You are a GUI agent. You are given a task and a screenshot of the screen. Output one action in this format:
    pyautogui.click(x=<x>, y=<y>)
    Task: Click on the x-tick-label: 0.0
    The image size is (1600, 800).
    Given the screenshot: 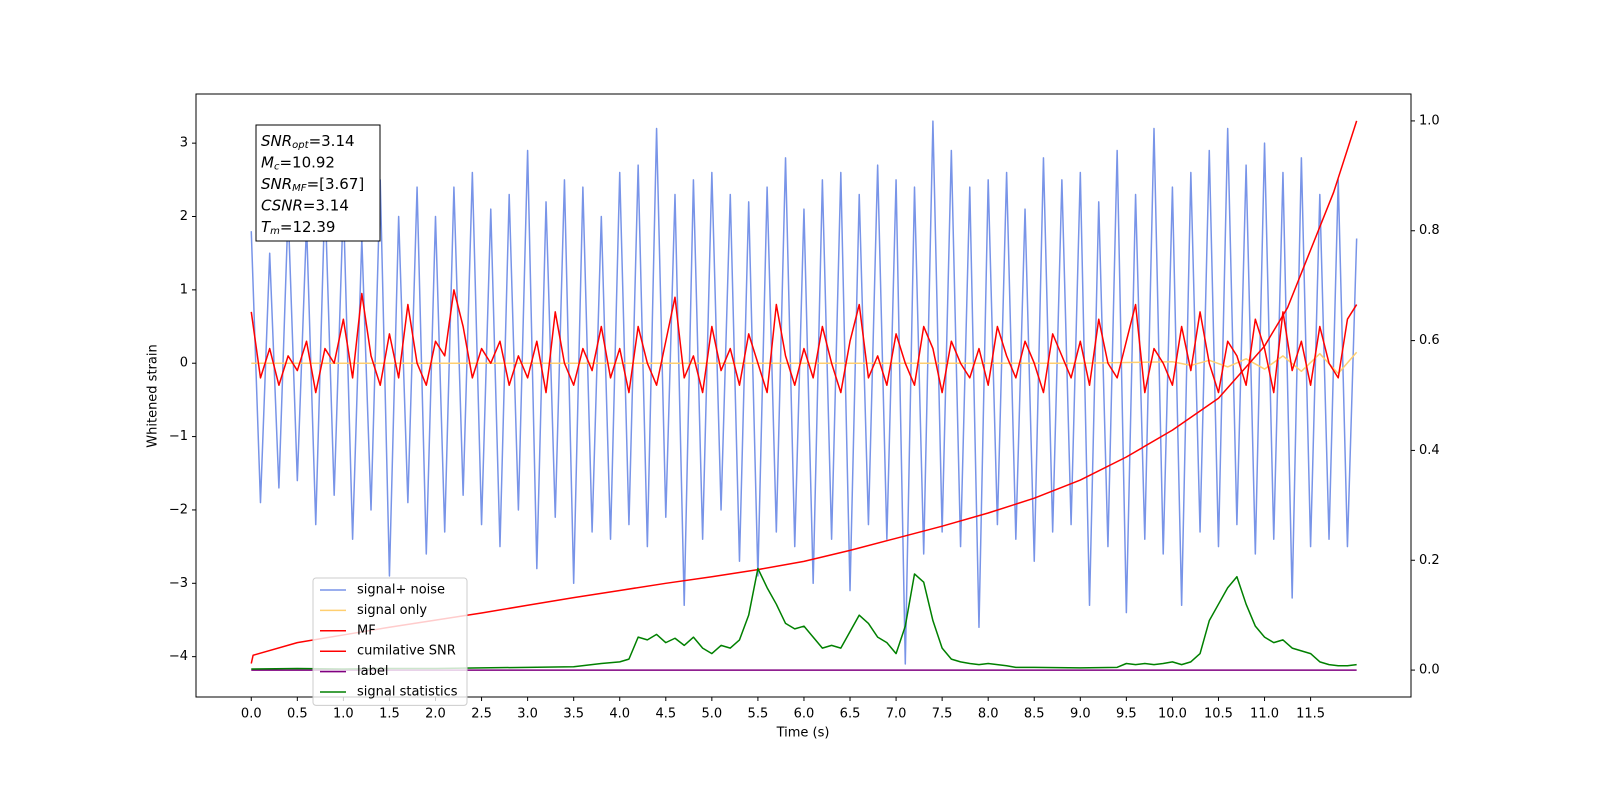 What is the action you would take?
    pyautogui.click(x=251, y=714)
    